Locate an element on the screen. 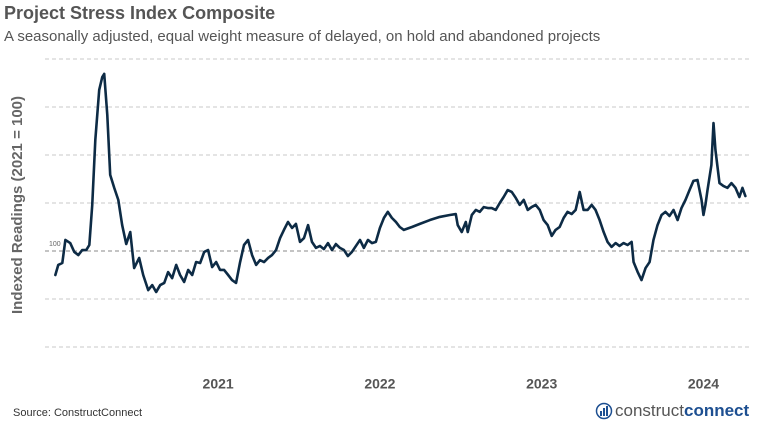 The height and width of the screenshot is (423, 766). logo-part: connect is located at coordinates (717, 410).